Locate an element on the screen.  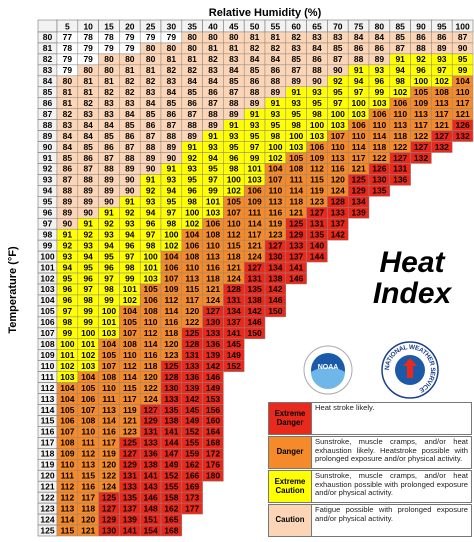
heat-value: 86 is located at coordinates (151, 125).